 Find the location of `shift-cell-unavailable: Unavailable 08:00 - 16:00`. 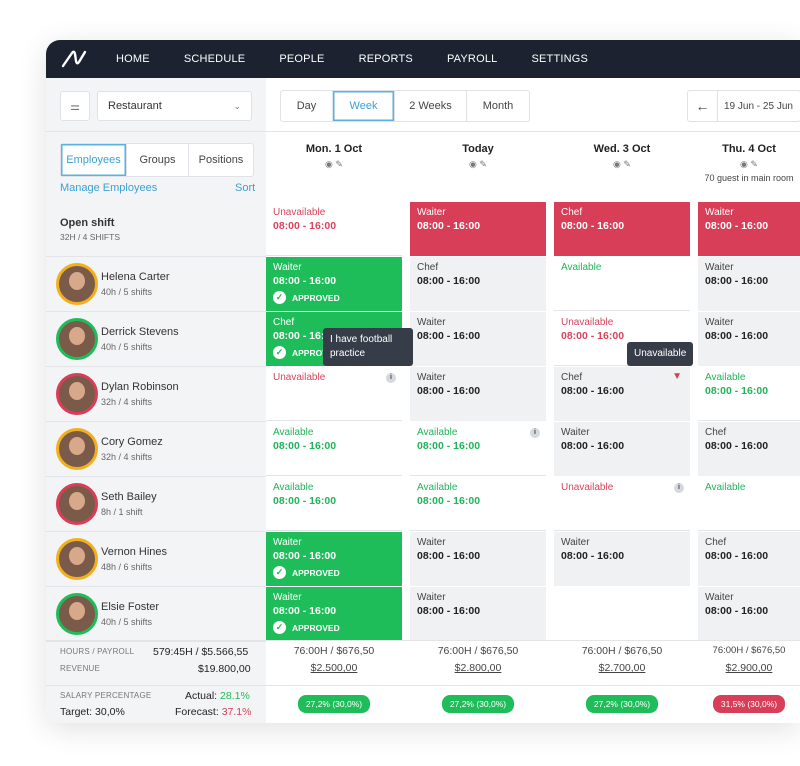

shift-cell-unavailable: Unavailable 08:00 - 16:00 is located at coordinates (334, 229).